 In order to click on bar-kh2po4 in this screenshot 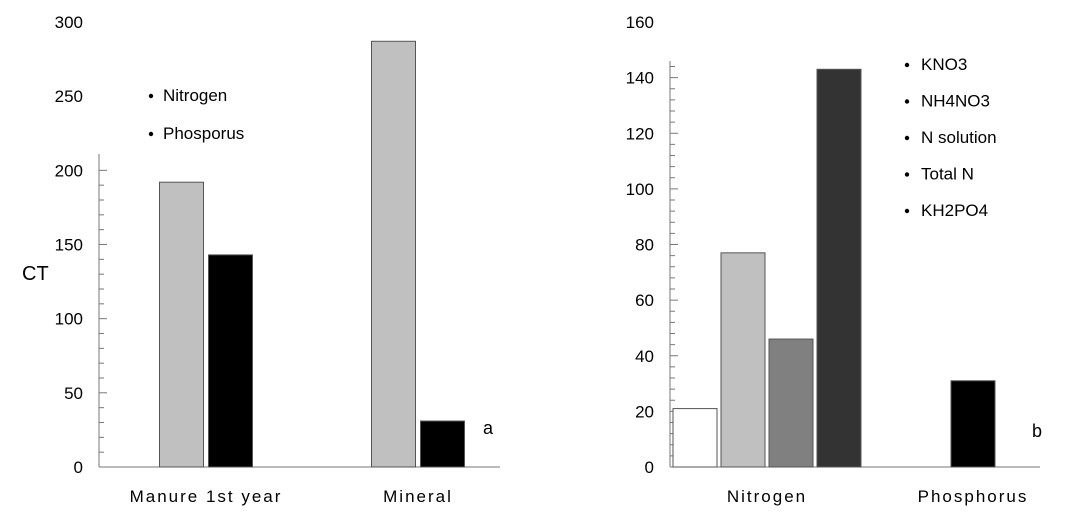, I will do `click(973, 424)`.